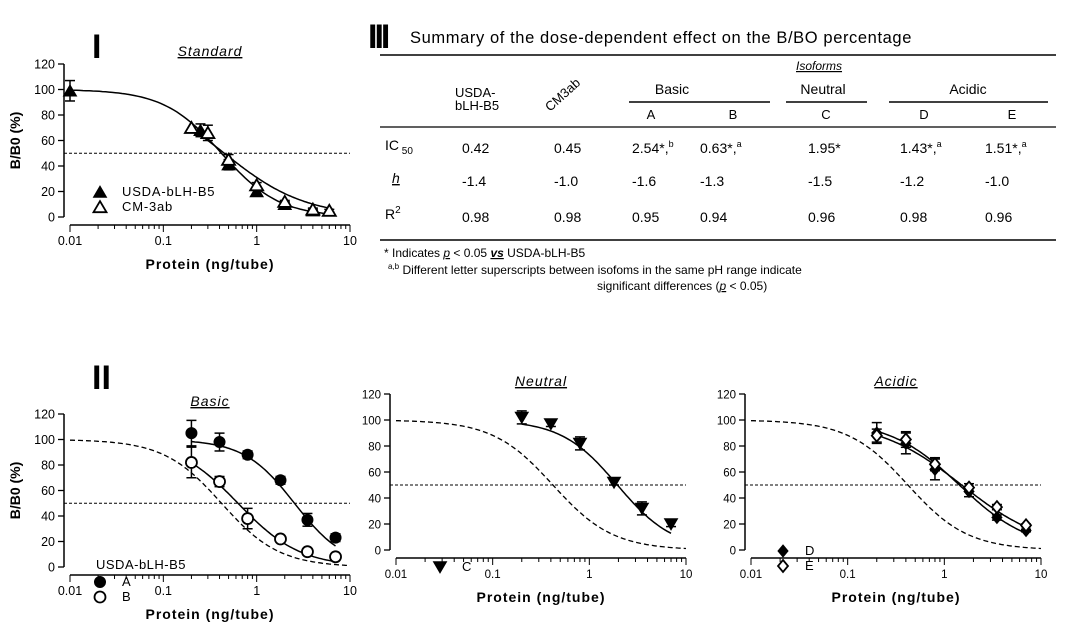 Image resolution: width=1073 pixels, height=624 pixels. I want to click on col-header-D: D, so click(923, 114).